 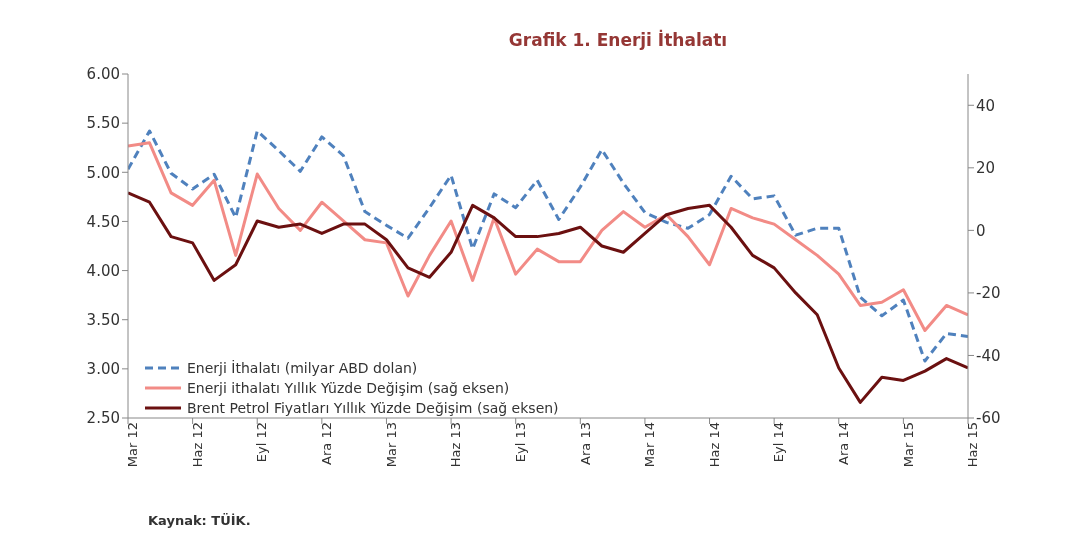 I want to click on x-tick-label: Mar 15, so click(x=908, y=445).